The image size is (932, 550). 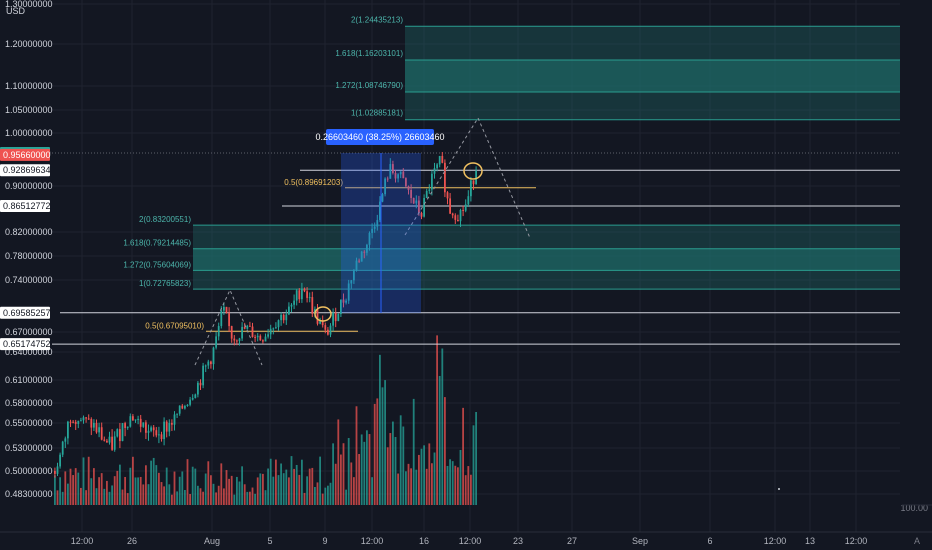 What do you see at coordinates (313, 182) in the screenshot?
I see `fib-half-label: 0.5(0.89691203)` at bounding box center [313, 182].